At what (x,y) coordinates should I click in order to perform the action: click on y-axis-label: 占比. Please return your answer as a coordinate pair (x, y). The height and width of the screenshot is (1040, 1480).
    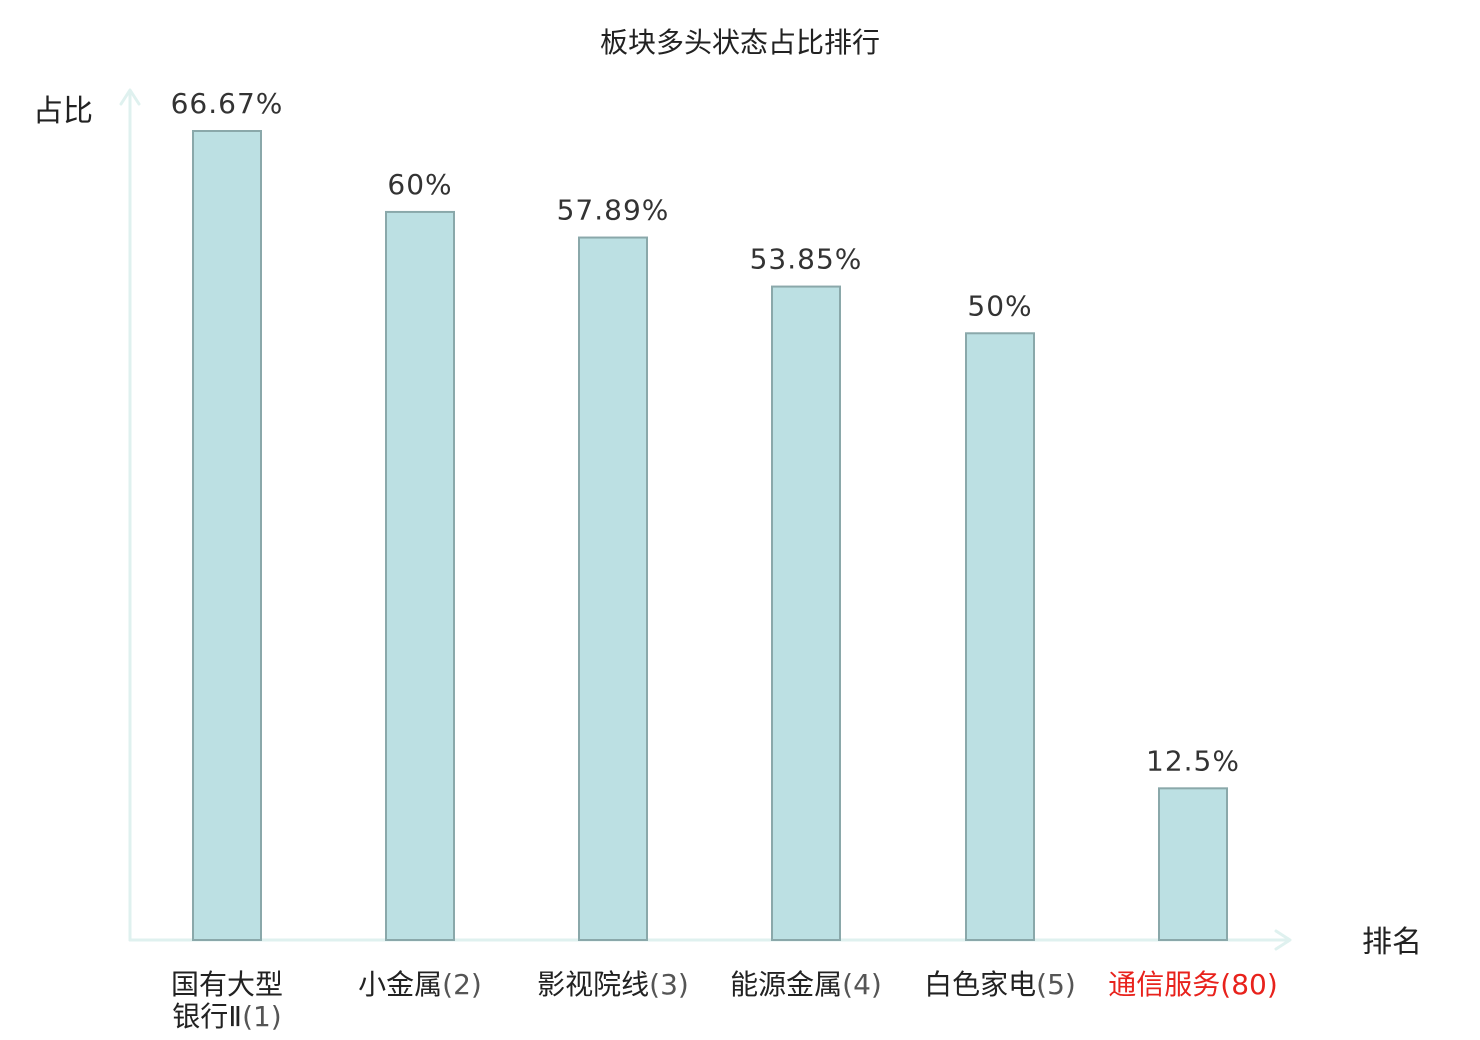
    Looking at the image, I should click on (63, 111).